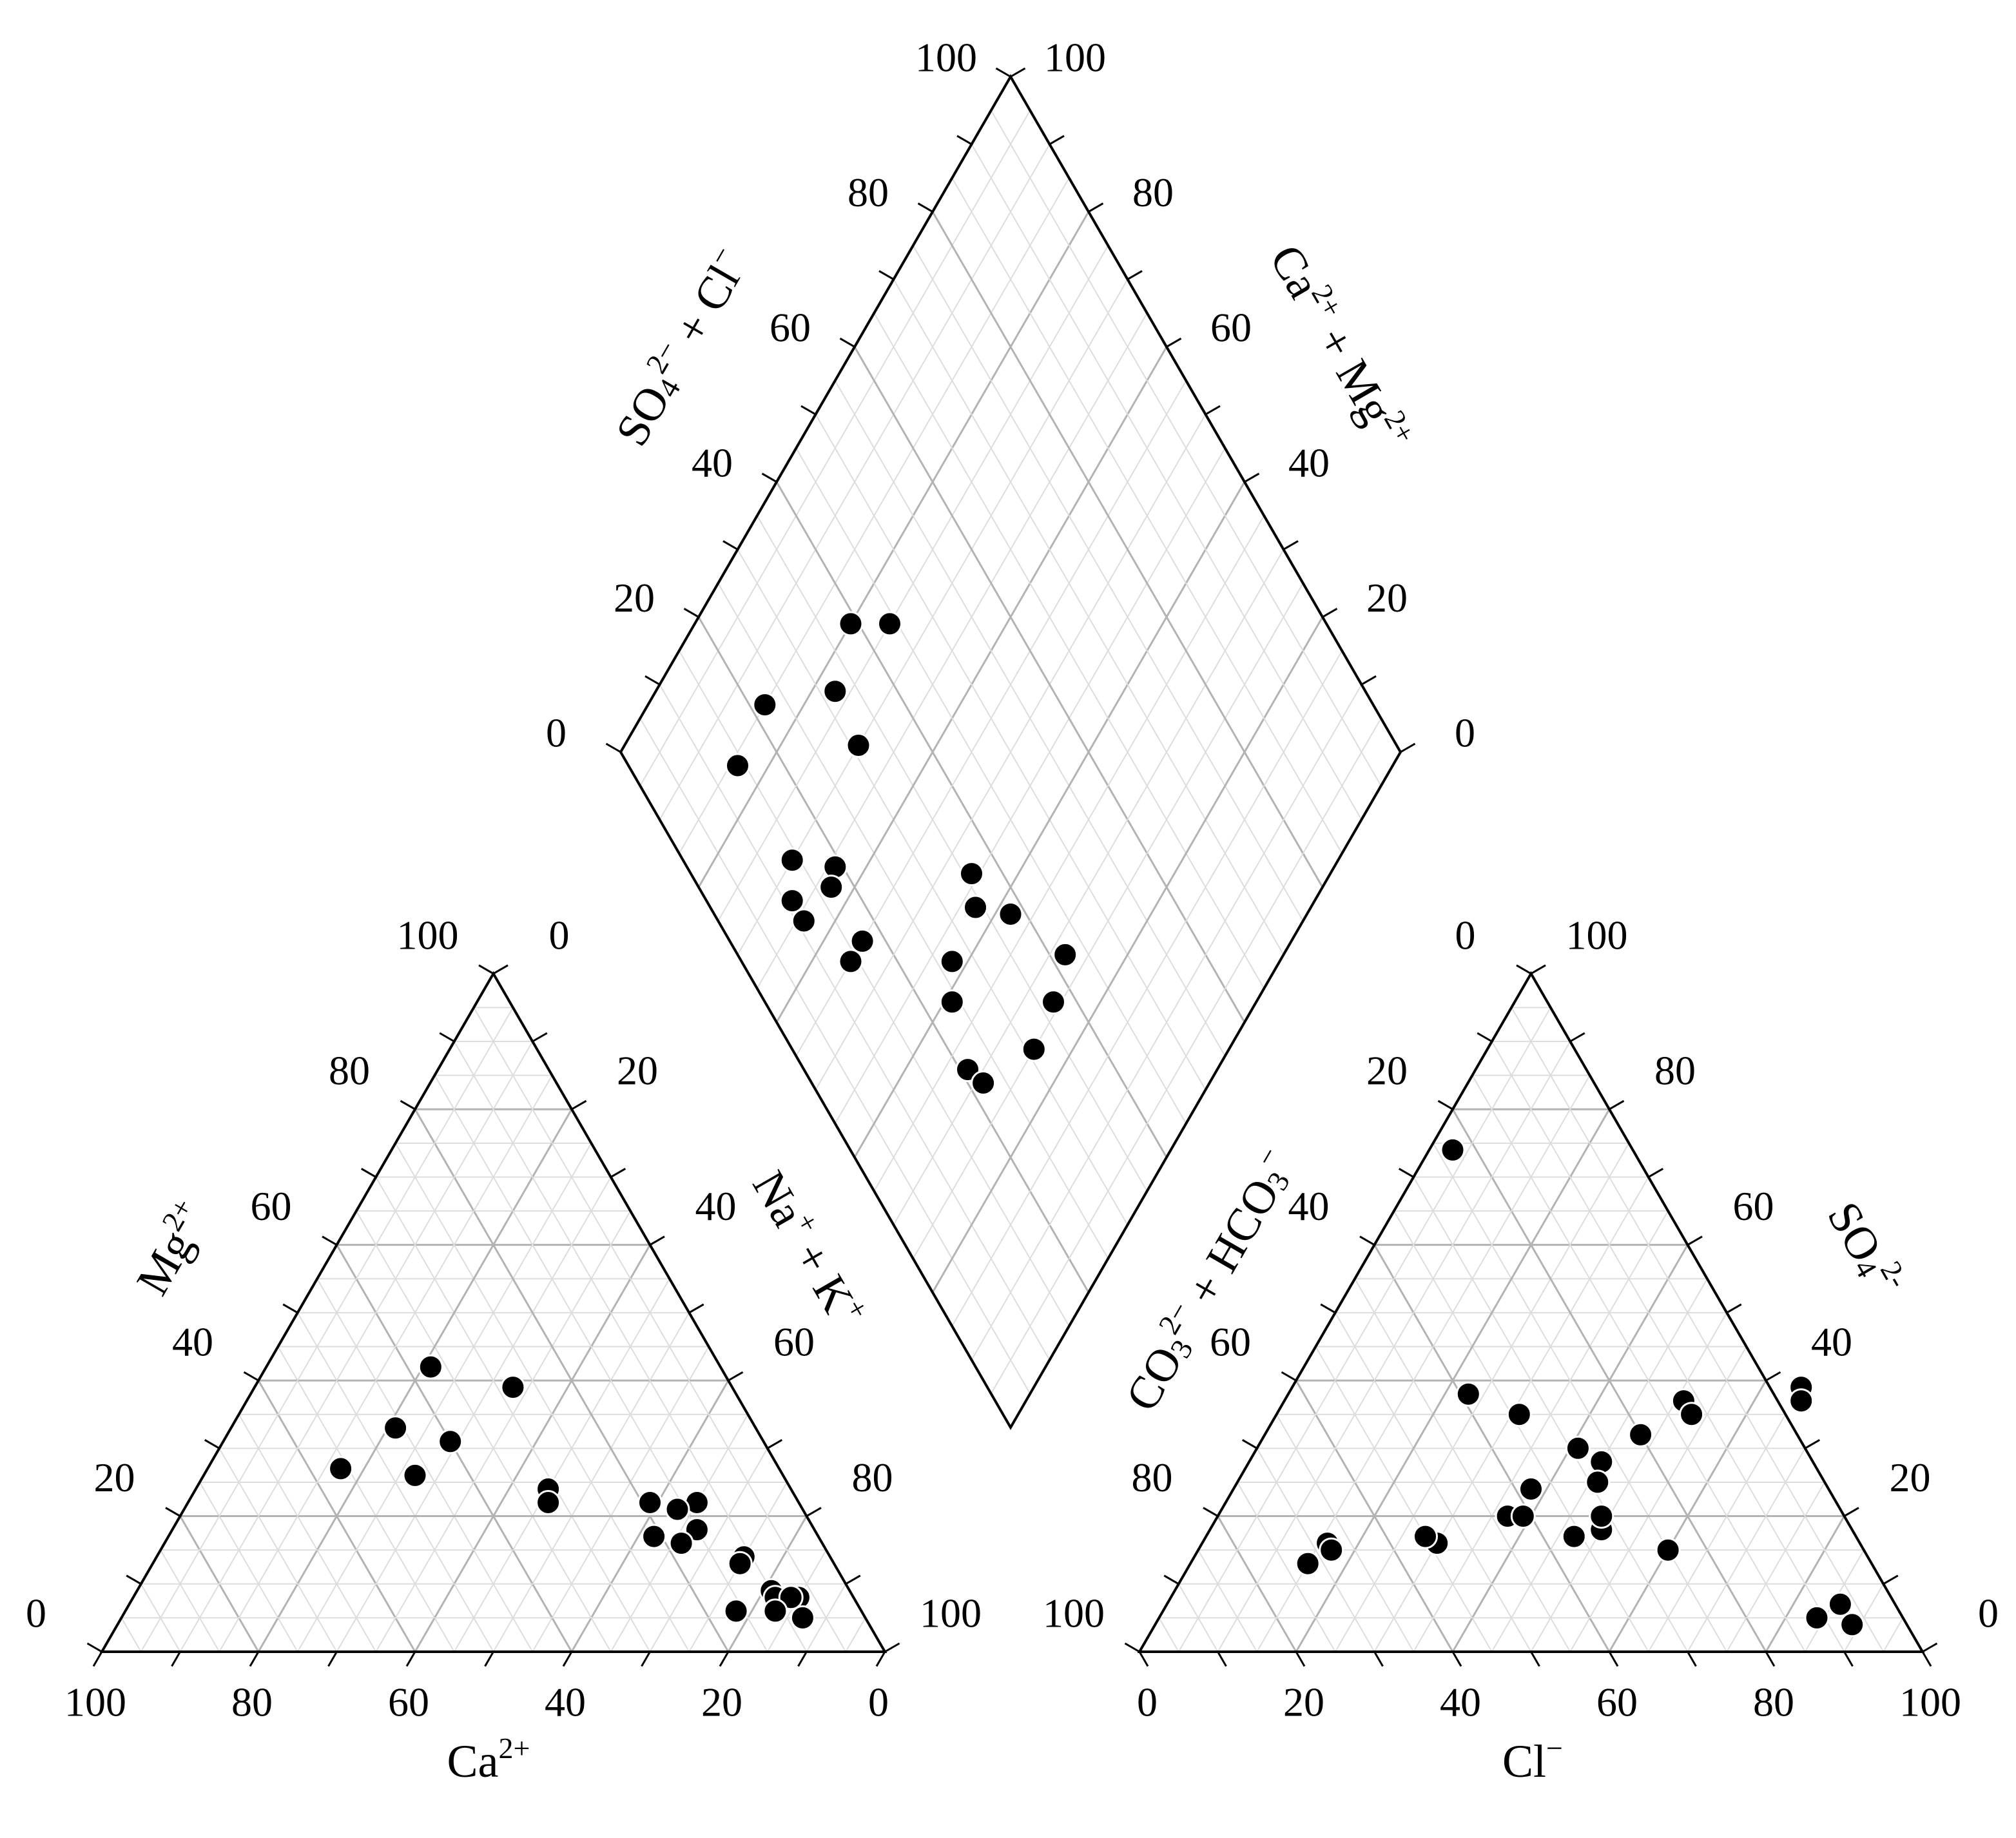 Image resolution: width=2016 pixels, height=1838 pixels. Describe the element at coordinates (36, 1613) in the screenshot. I see `cation-left-tick-label: 0` at that location.